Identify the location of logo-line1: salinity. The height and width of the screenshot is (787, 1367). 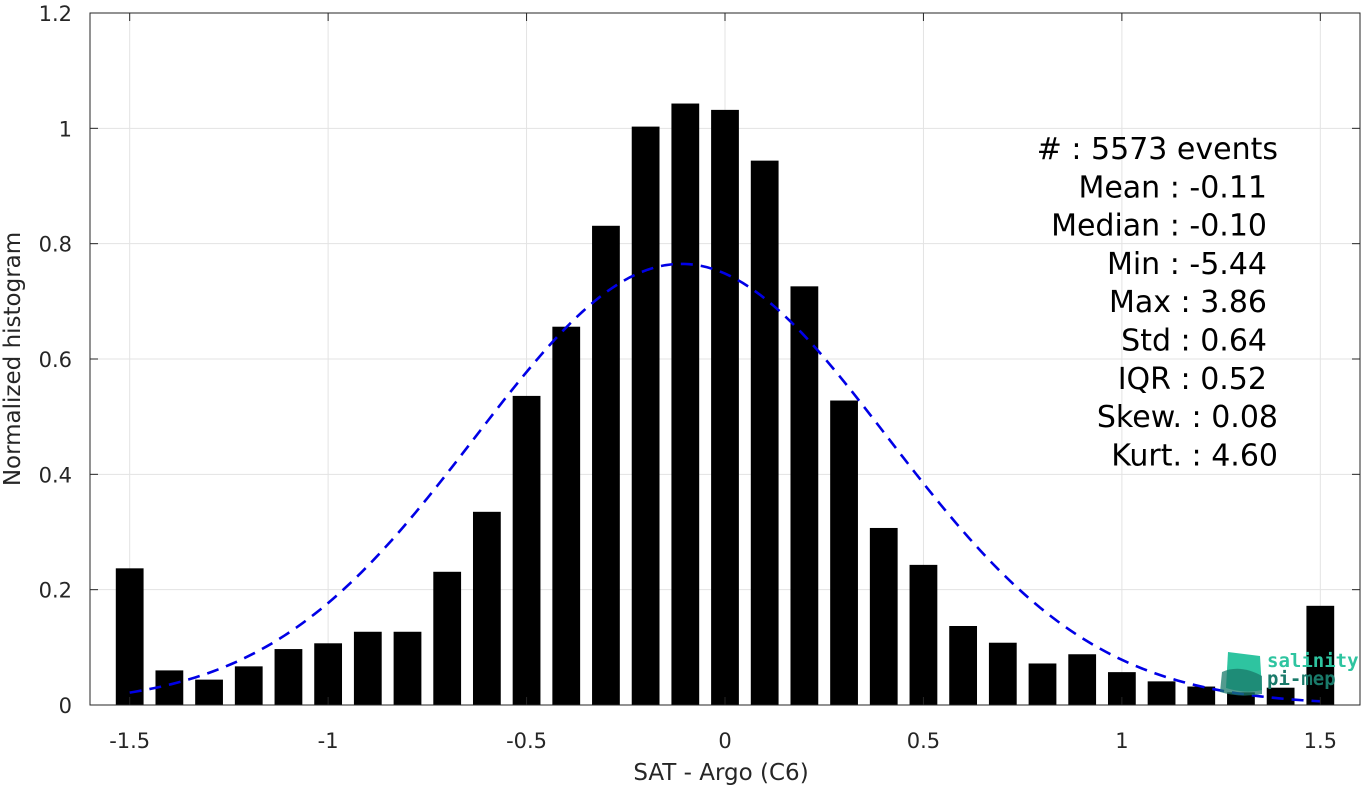
(1313, 661).